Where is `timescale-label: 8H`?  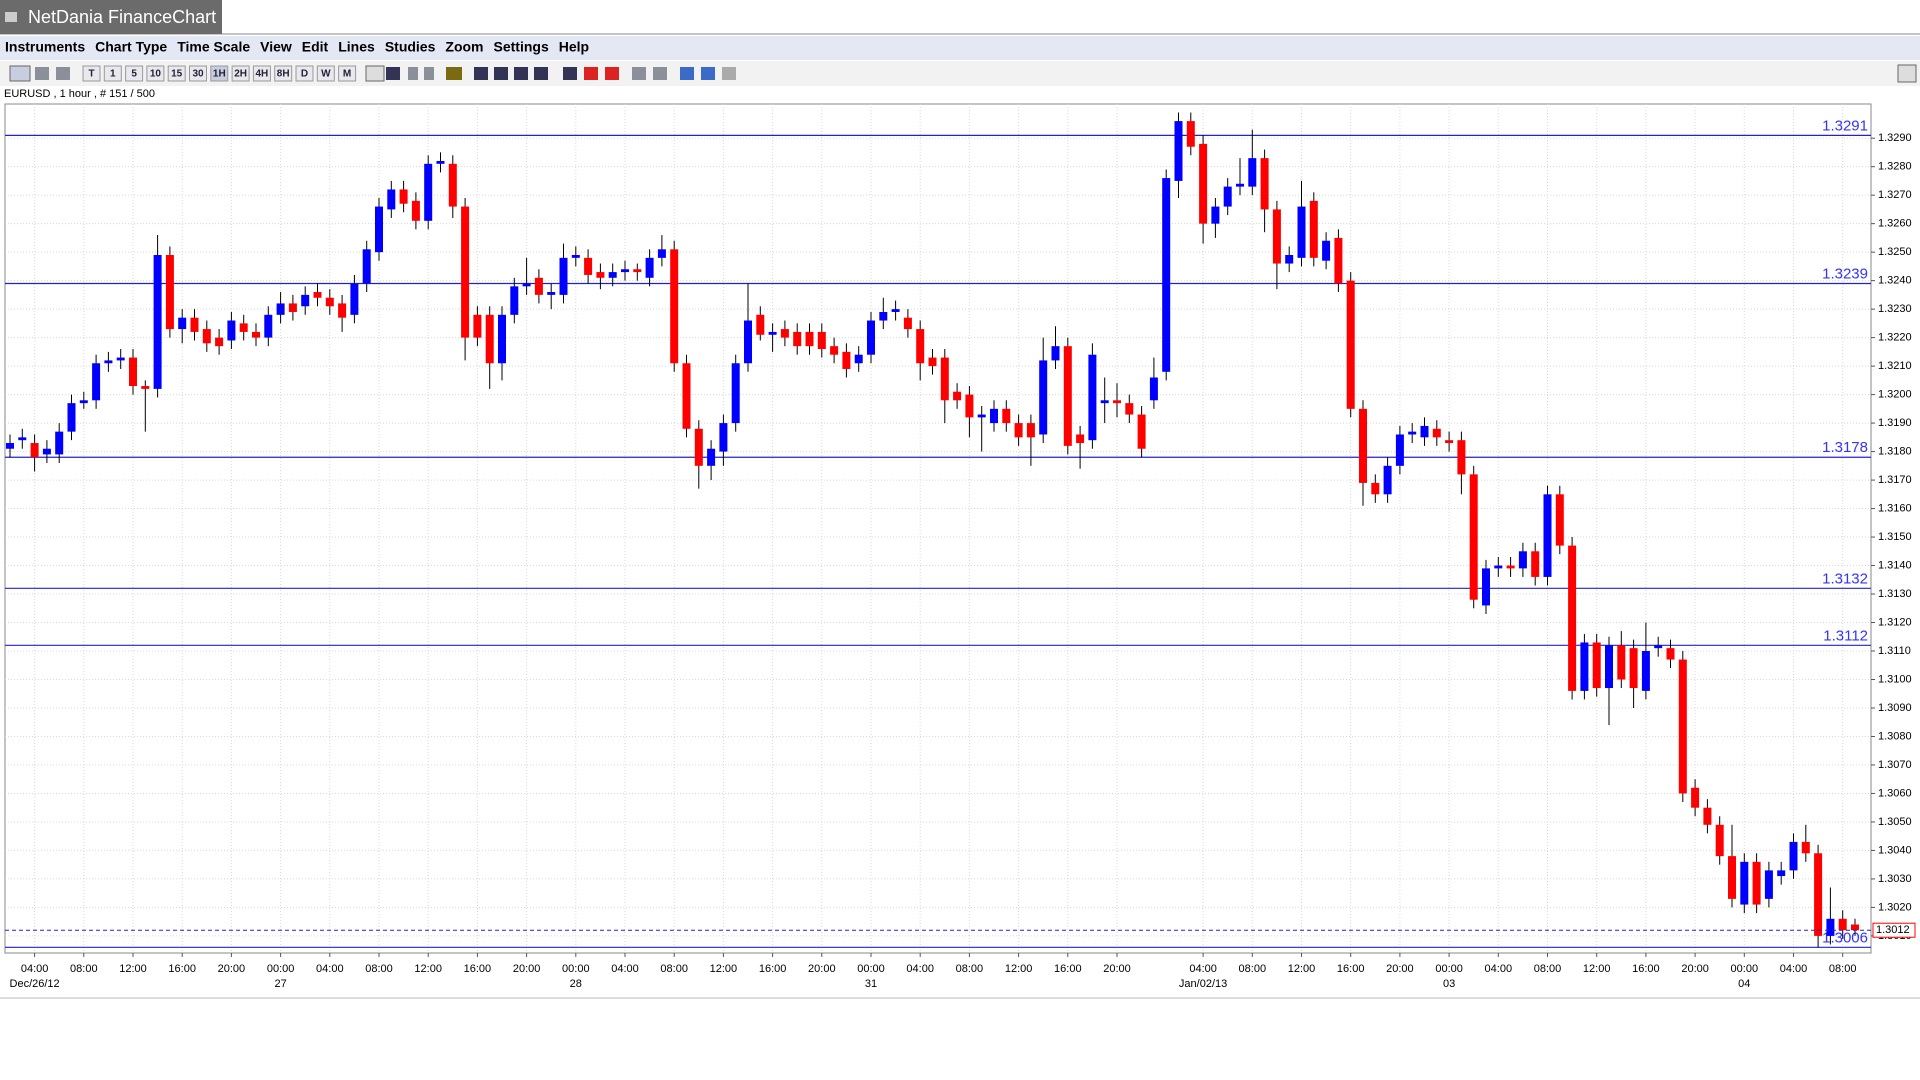 timescale-label: 8H is located at coordinates (283, 74).